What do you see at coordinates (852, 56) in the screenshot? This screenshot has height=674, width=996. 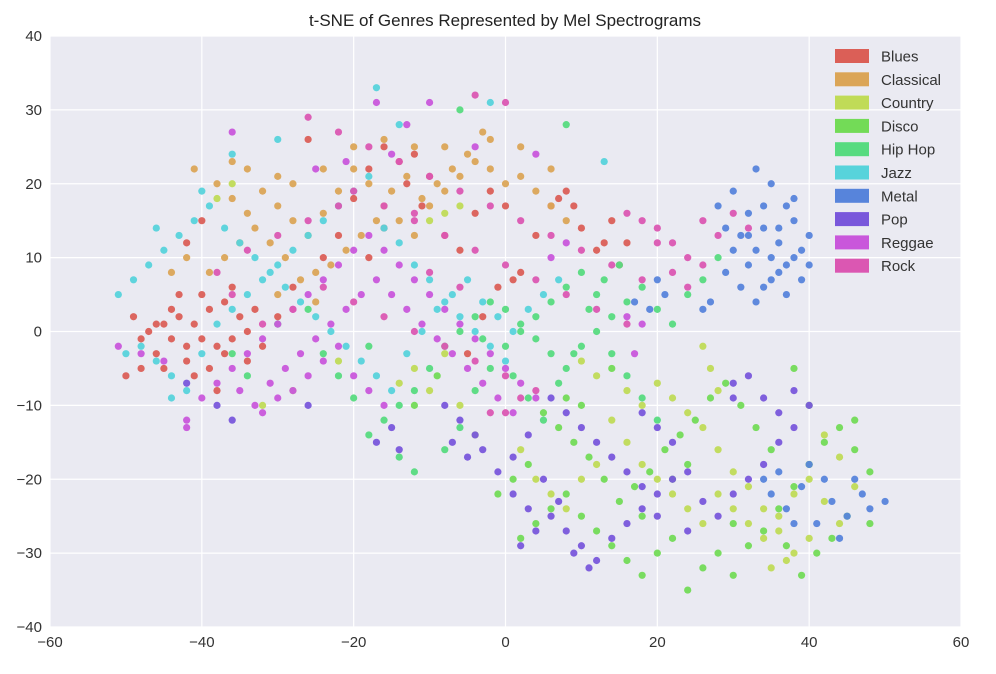 I see `legend-swatch-blues` at bounding box center [852, 56].